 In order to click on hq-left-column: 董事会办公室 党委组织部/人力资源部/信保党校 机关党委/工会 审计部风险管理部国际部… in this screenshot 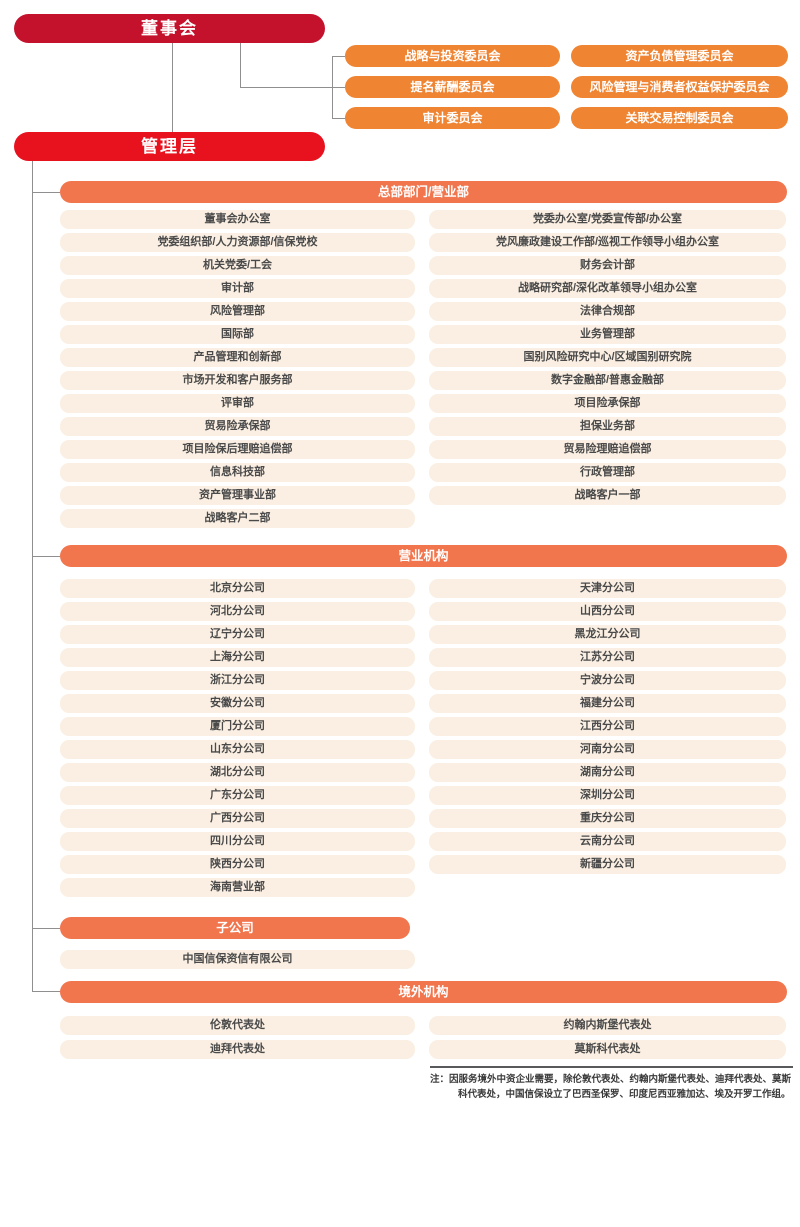, I will do `click(237, 369)`.